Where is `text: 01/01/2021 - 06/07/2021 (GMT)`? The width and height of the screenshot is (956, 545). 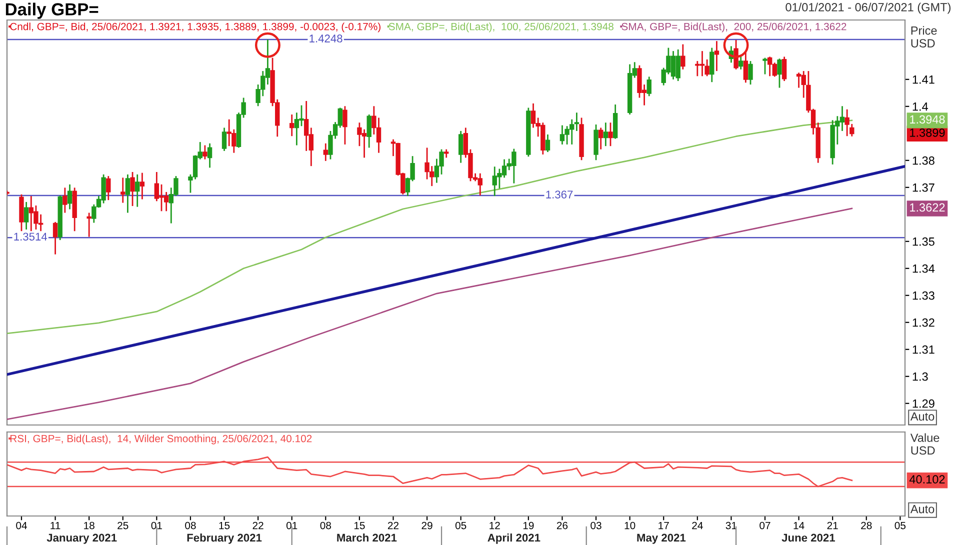
text: 01/01/2021 - 06/07/2021 (GMT) is located at coordinates (868, 8).